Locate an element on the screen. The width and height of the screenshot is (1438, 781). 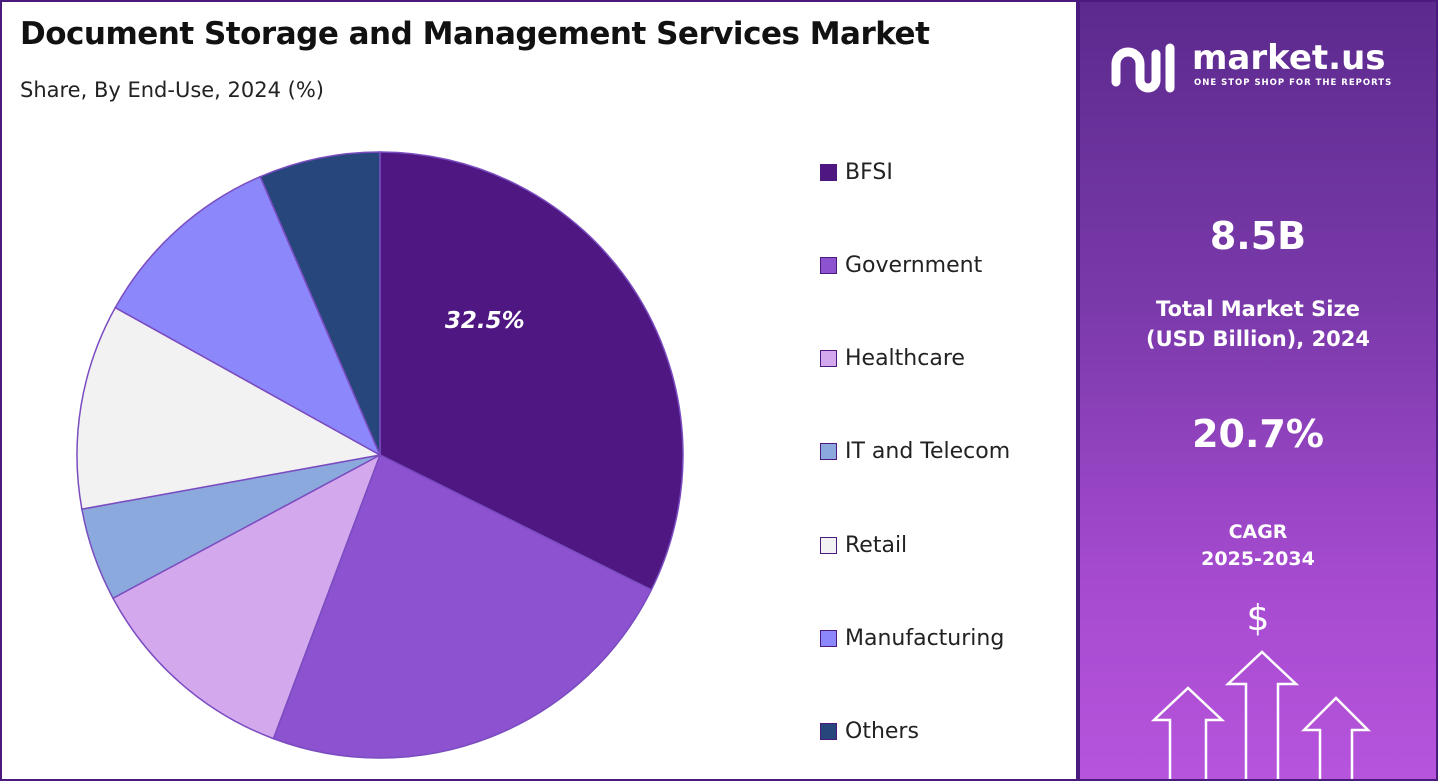
cagr-label-line1: CAGR is located at coordinates (1258, 532).